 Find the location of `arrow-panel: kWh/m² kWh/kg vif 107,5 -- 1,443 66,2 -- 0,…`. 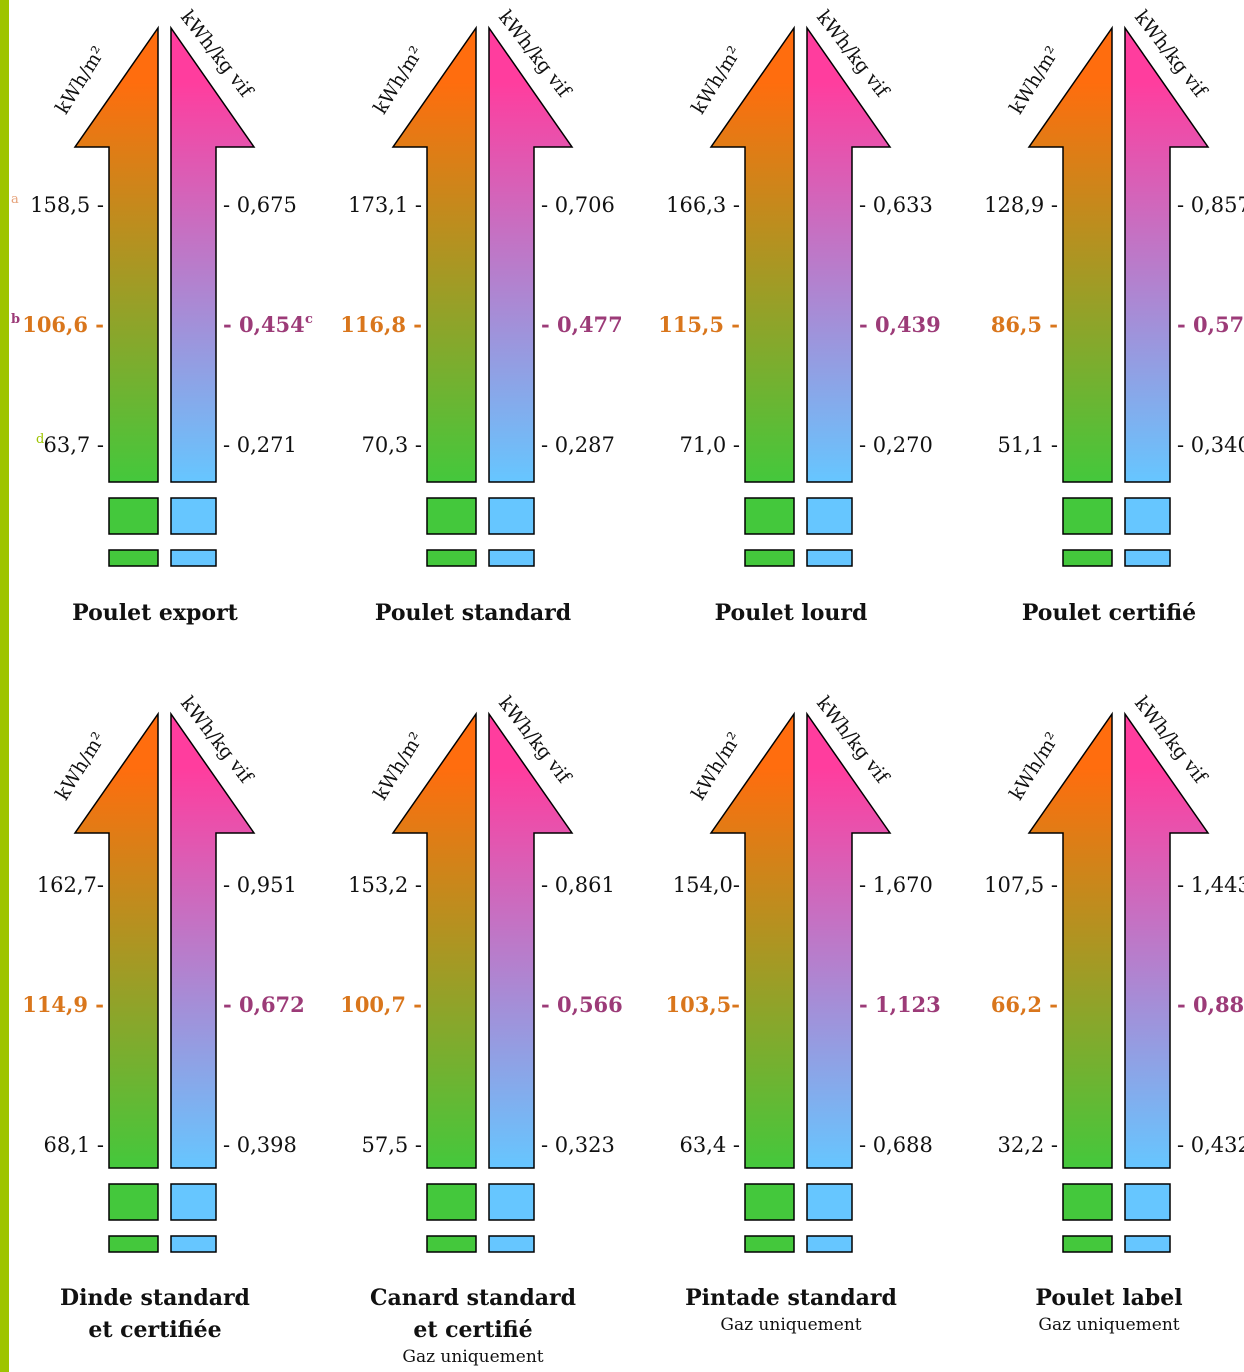

arrow-panel: kWh/m² kWh/kg vif 107,5 -- 1,443 66,2 -- 0,… is located at coordinates (1099, 1029).